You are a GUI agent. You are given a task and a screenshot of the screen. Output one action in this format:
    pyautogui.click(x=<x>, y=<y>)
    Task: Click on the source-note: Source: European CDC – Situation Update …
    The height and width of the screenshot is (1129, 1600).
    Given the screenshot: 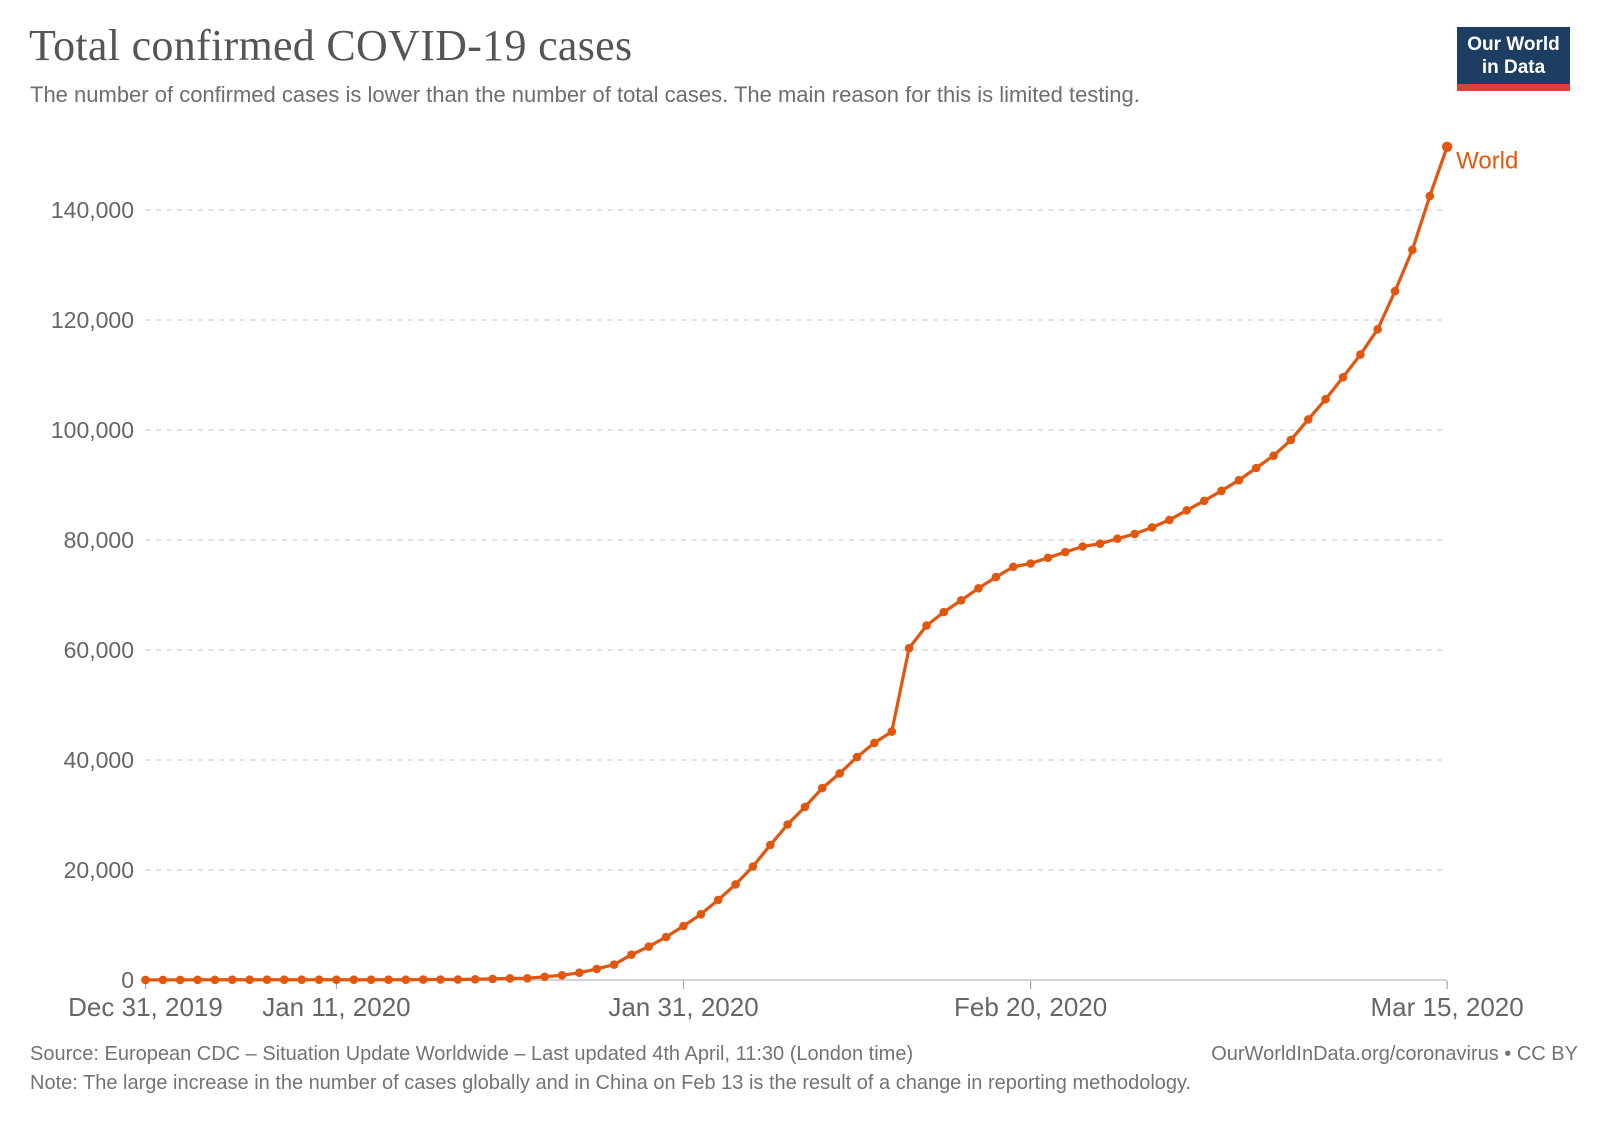 What is the action you would take?
    pyautogui.click(x=472, y=1054)
    